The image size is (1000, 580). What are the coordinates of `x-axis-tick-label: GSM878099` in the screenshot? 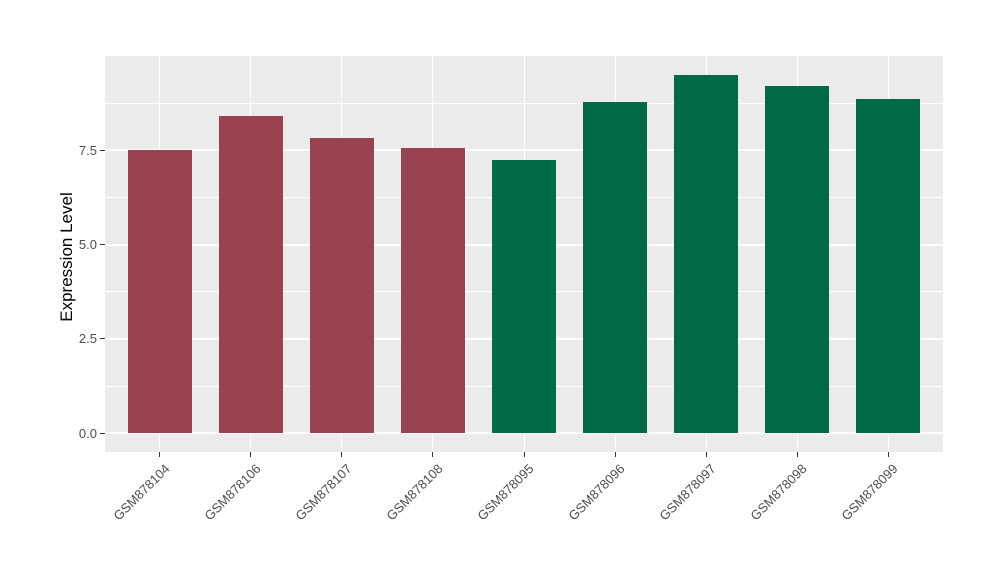 It's located at (869, 492).